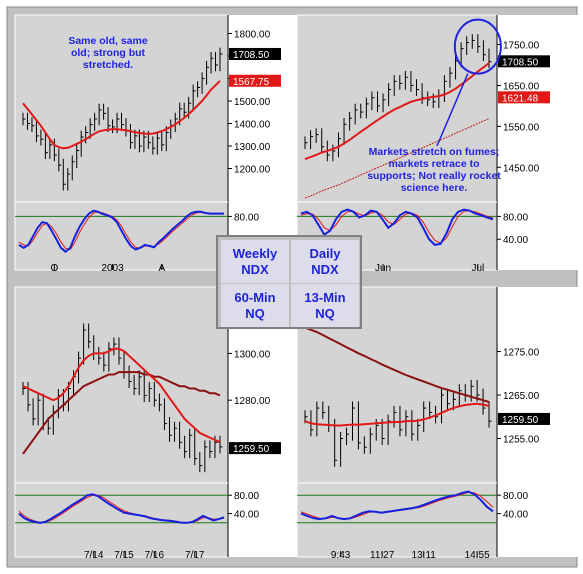 This screenshot has width=583, height=574. I want to click on m13-price-tag-label: 1259.50, so click(520, 420).